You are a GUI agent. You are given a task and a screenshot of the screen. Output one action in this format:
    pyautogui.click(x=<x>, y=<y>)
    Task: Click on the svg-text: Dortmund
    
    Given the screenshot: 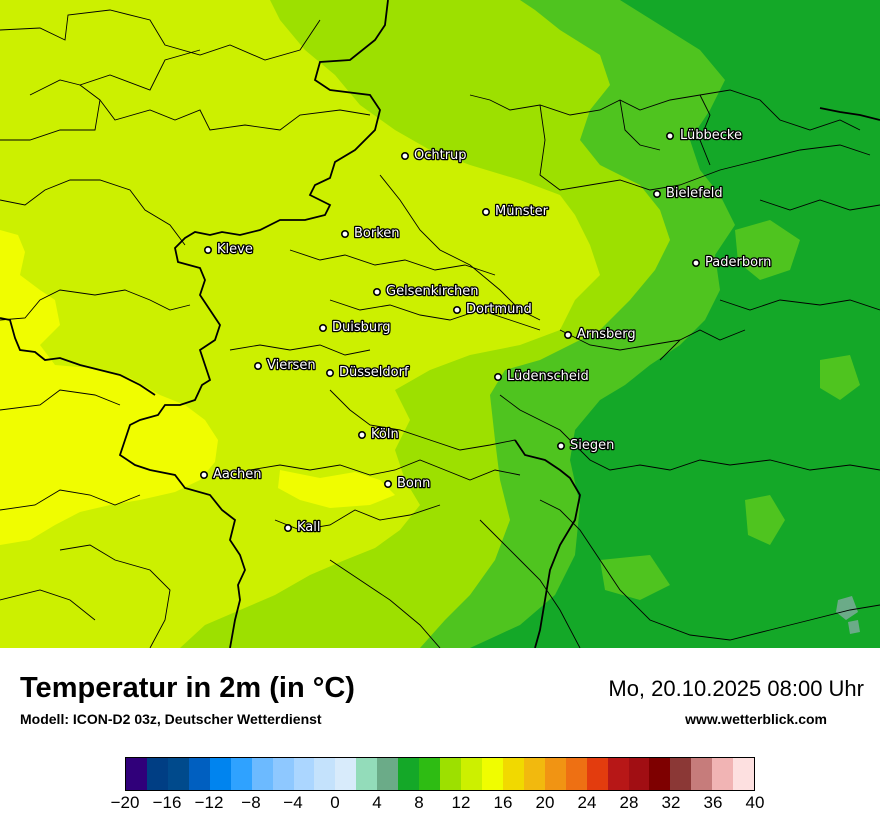 What is the action you would take?
    pyautogui.click(x=499, y=309)
    